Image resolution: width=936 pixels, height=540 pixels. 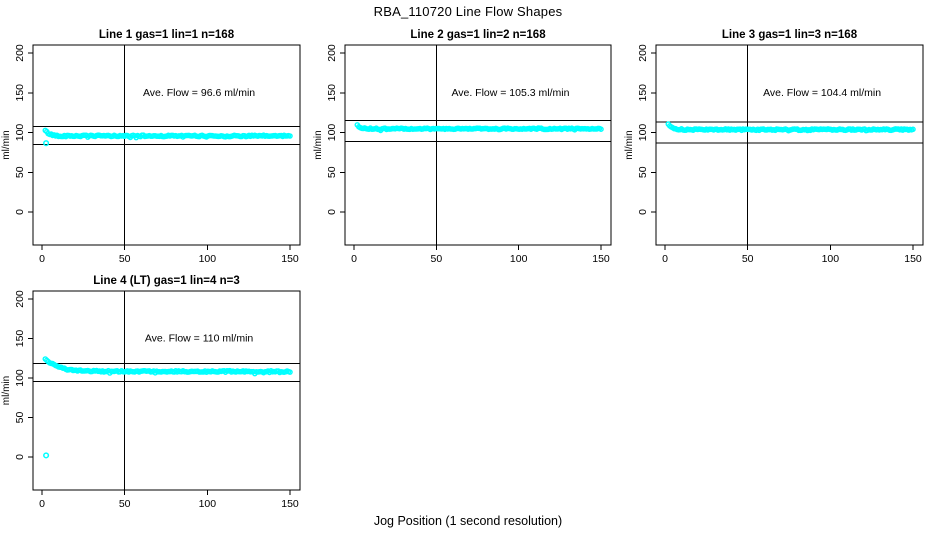 I want to click on ave-flow-annotation: Ave. Flow = 104.4 ml/min, so click(x=822, y=93).